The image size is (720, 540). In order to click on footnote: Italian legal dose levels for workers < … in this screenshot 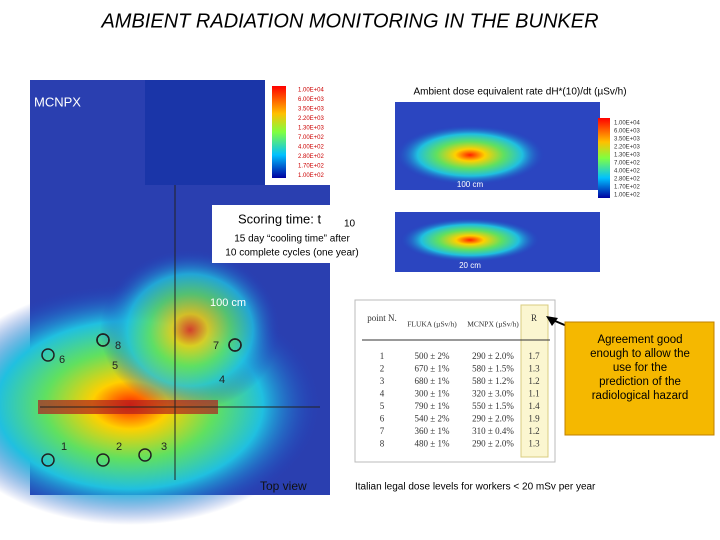, I will do `click(475, 487)`.